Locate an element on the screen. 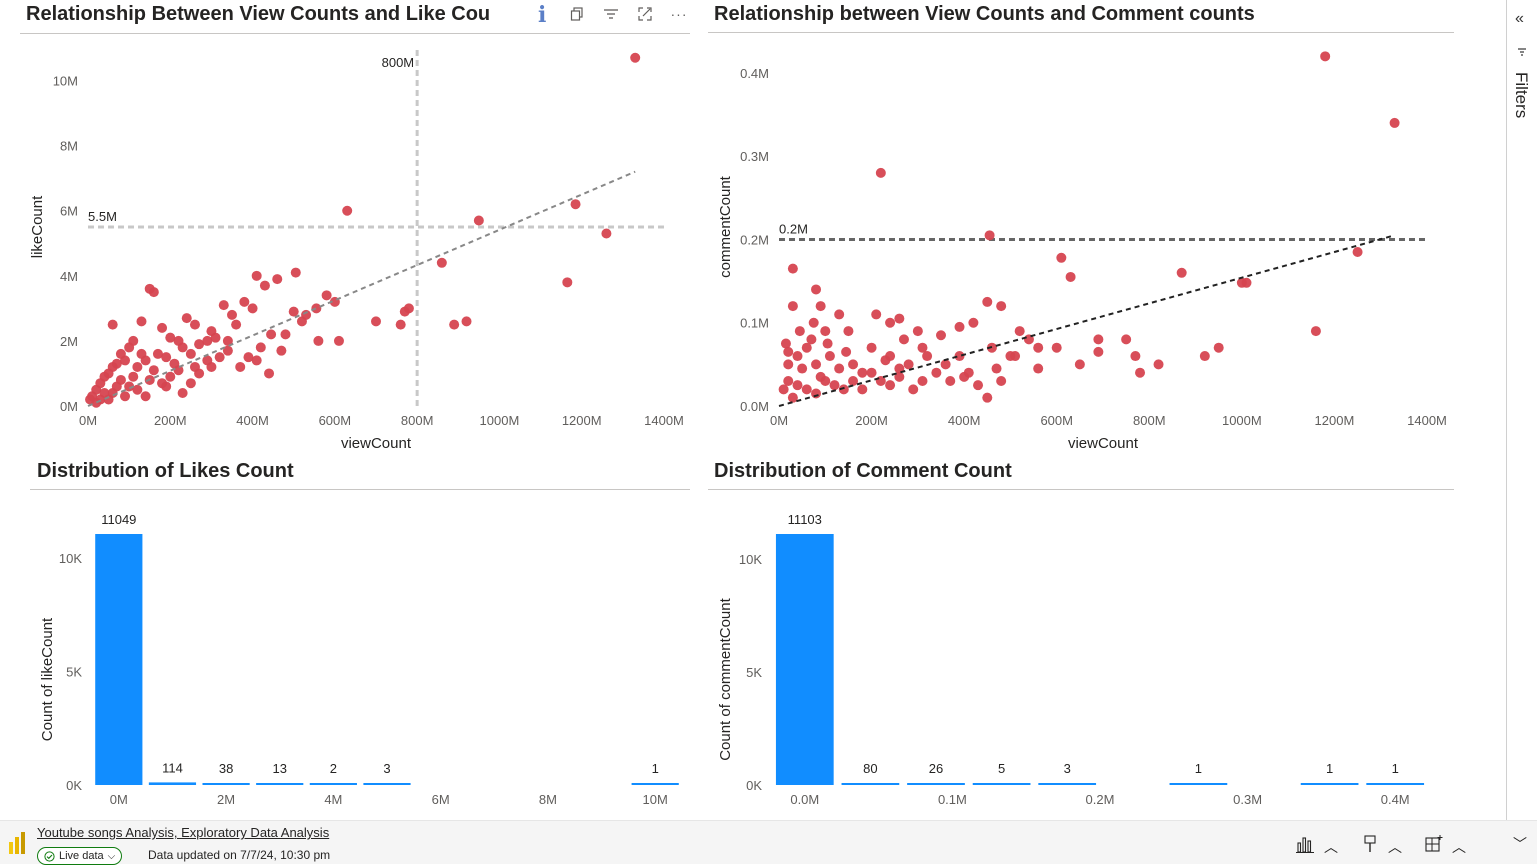 The height and width of the screenshot is (865, 1537). filters-label: Filters is located at coordinates (1521, 95).